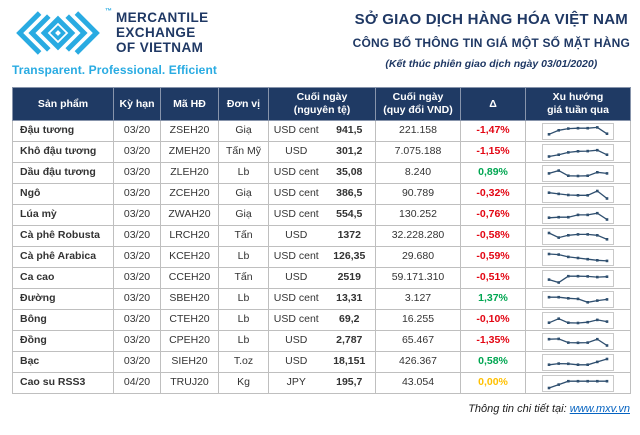  Describe the element at coordinates (418, 341) in the screenshot. I see `close-vnd-value: 65.467` at that location.